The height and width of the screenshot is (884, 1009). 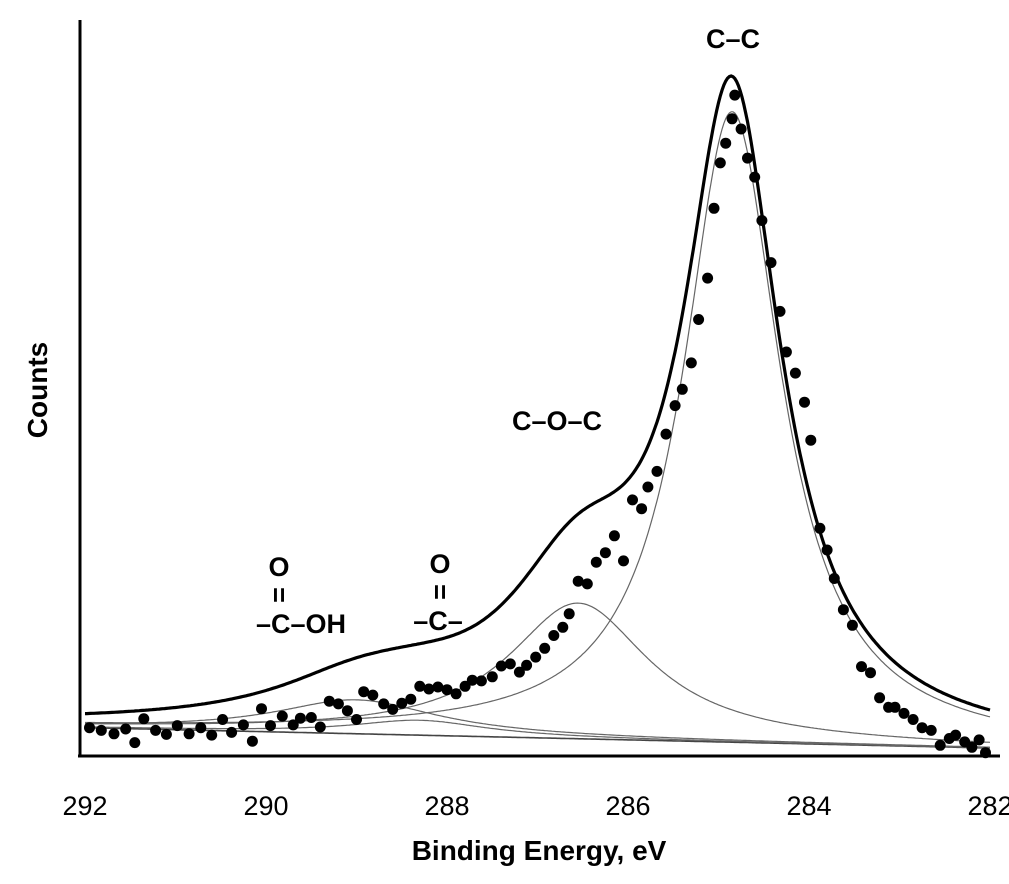 What do you see at coordinates (733, 39) in the screenshot?
I see `label-c-c: C–C` at bounding box center [733, 39].